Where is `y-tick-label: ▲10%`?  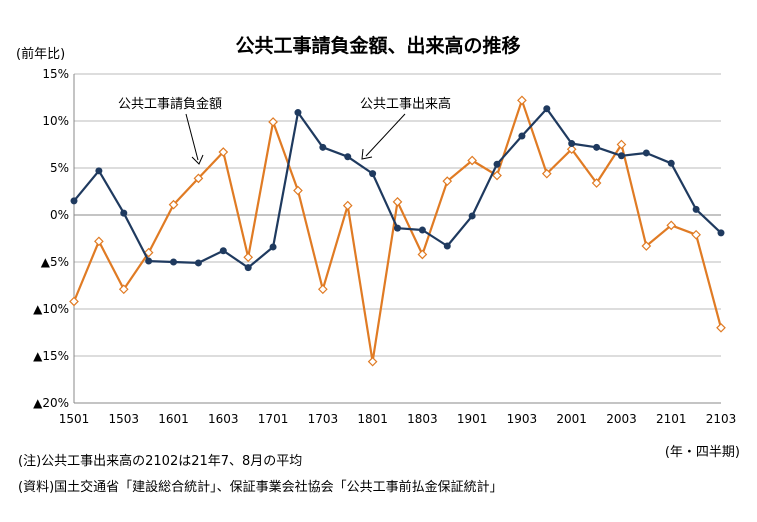 y-tick-label: ▲10% is located at coordinates (51, 309).